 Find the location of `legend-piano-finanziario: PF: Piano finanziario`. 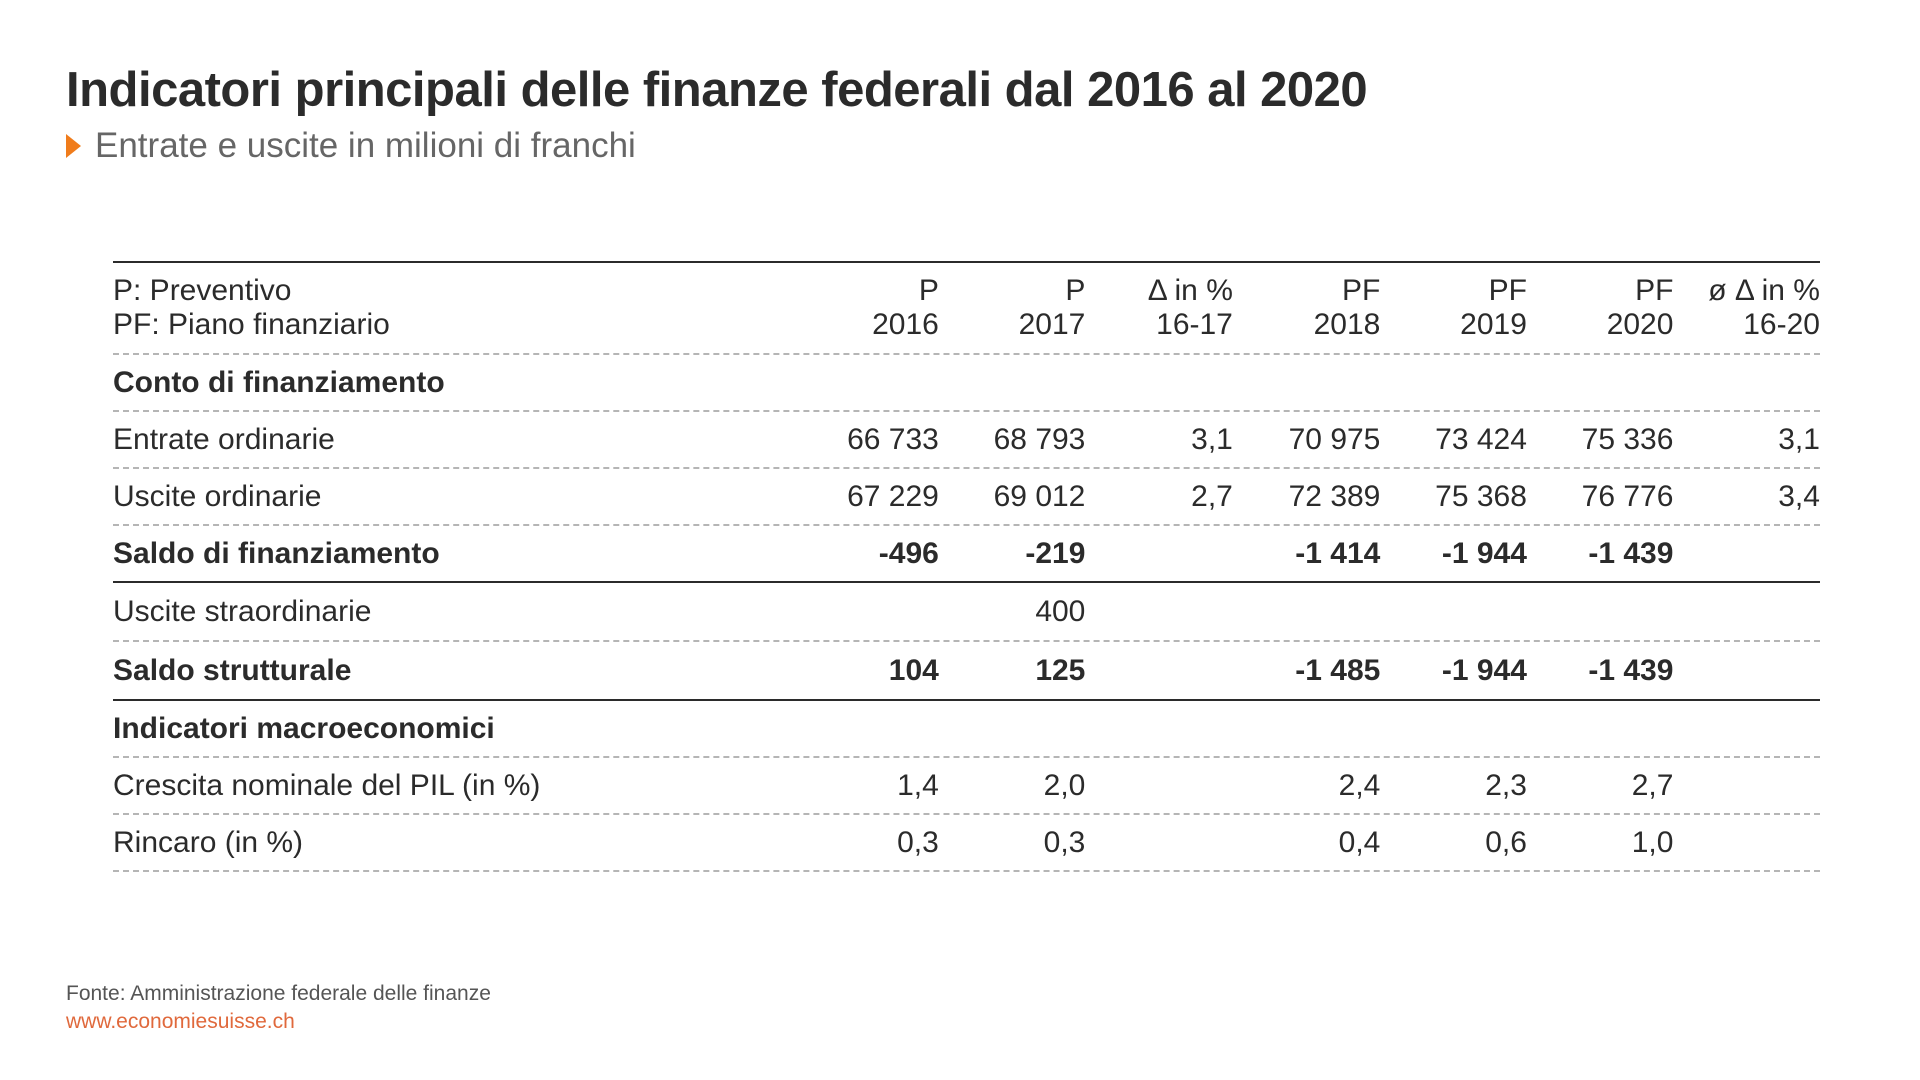

legend-piano-finanziario: PF: Piano finanziario is located at coordinates (251, 324).